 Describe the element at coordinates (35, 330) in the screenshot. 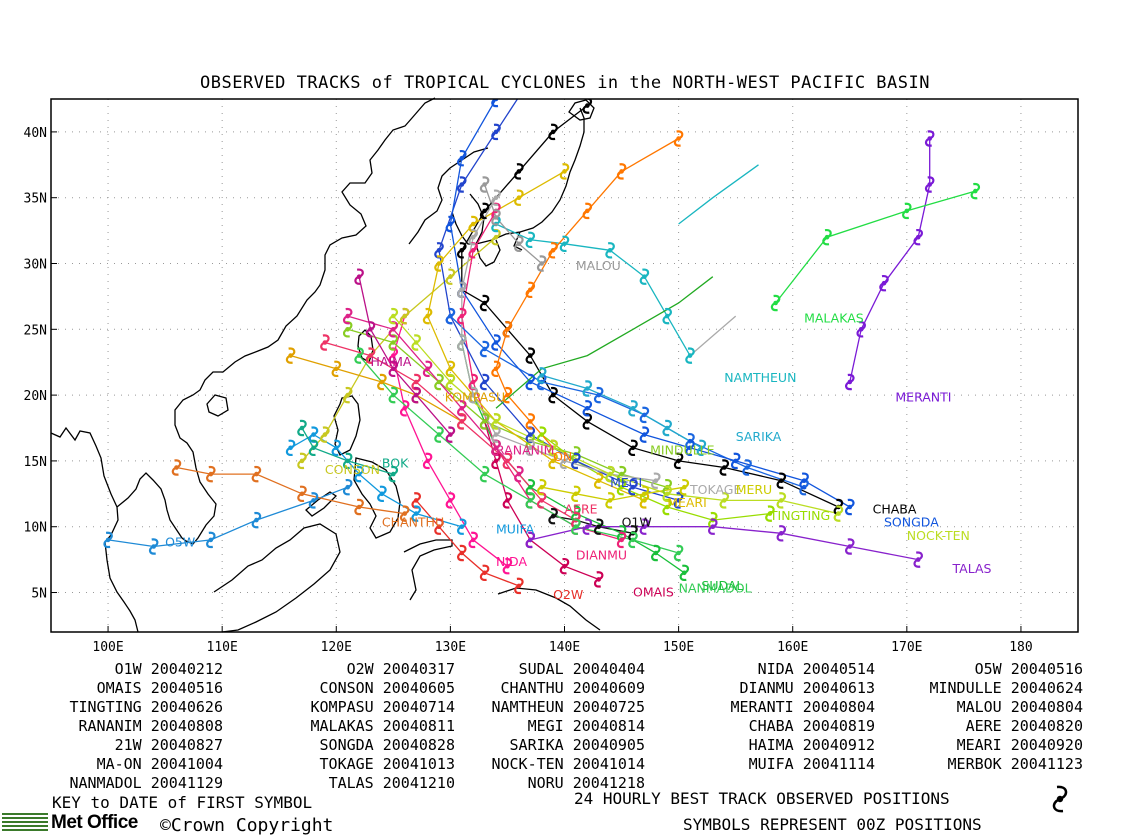

I see `lat-tick-label: 25N` at that location.